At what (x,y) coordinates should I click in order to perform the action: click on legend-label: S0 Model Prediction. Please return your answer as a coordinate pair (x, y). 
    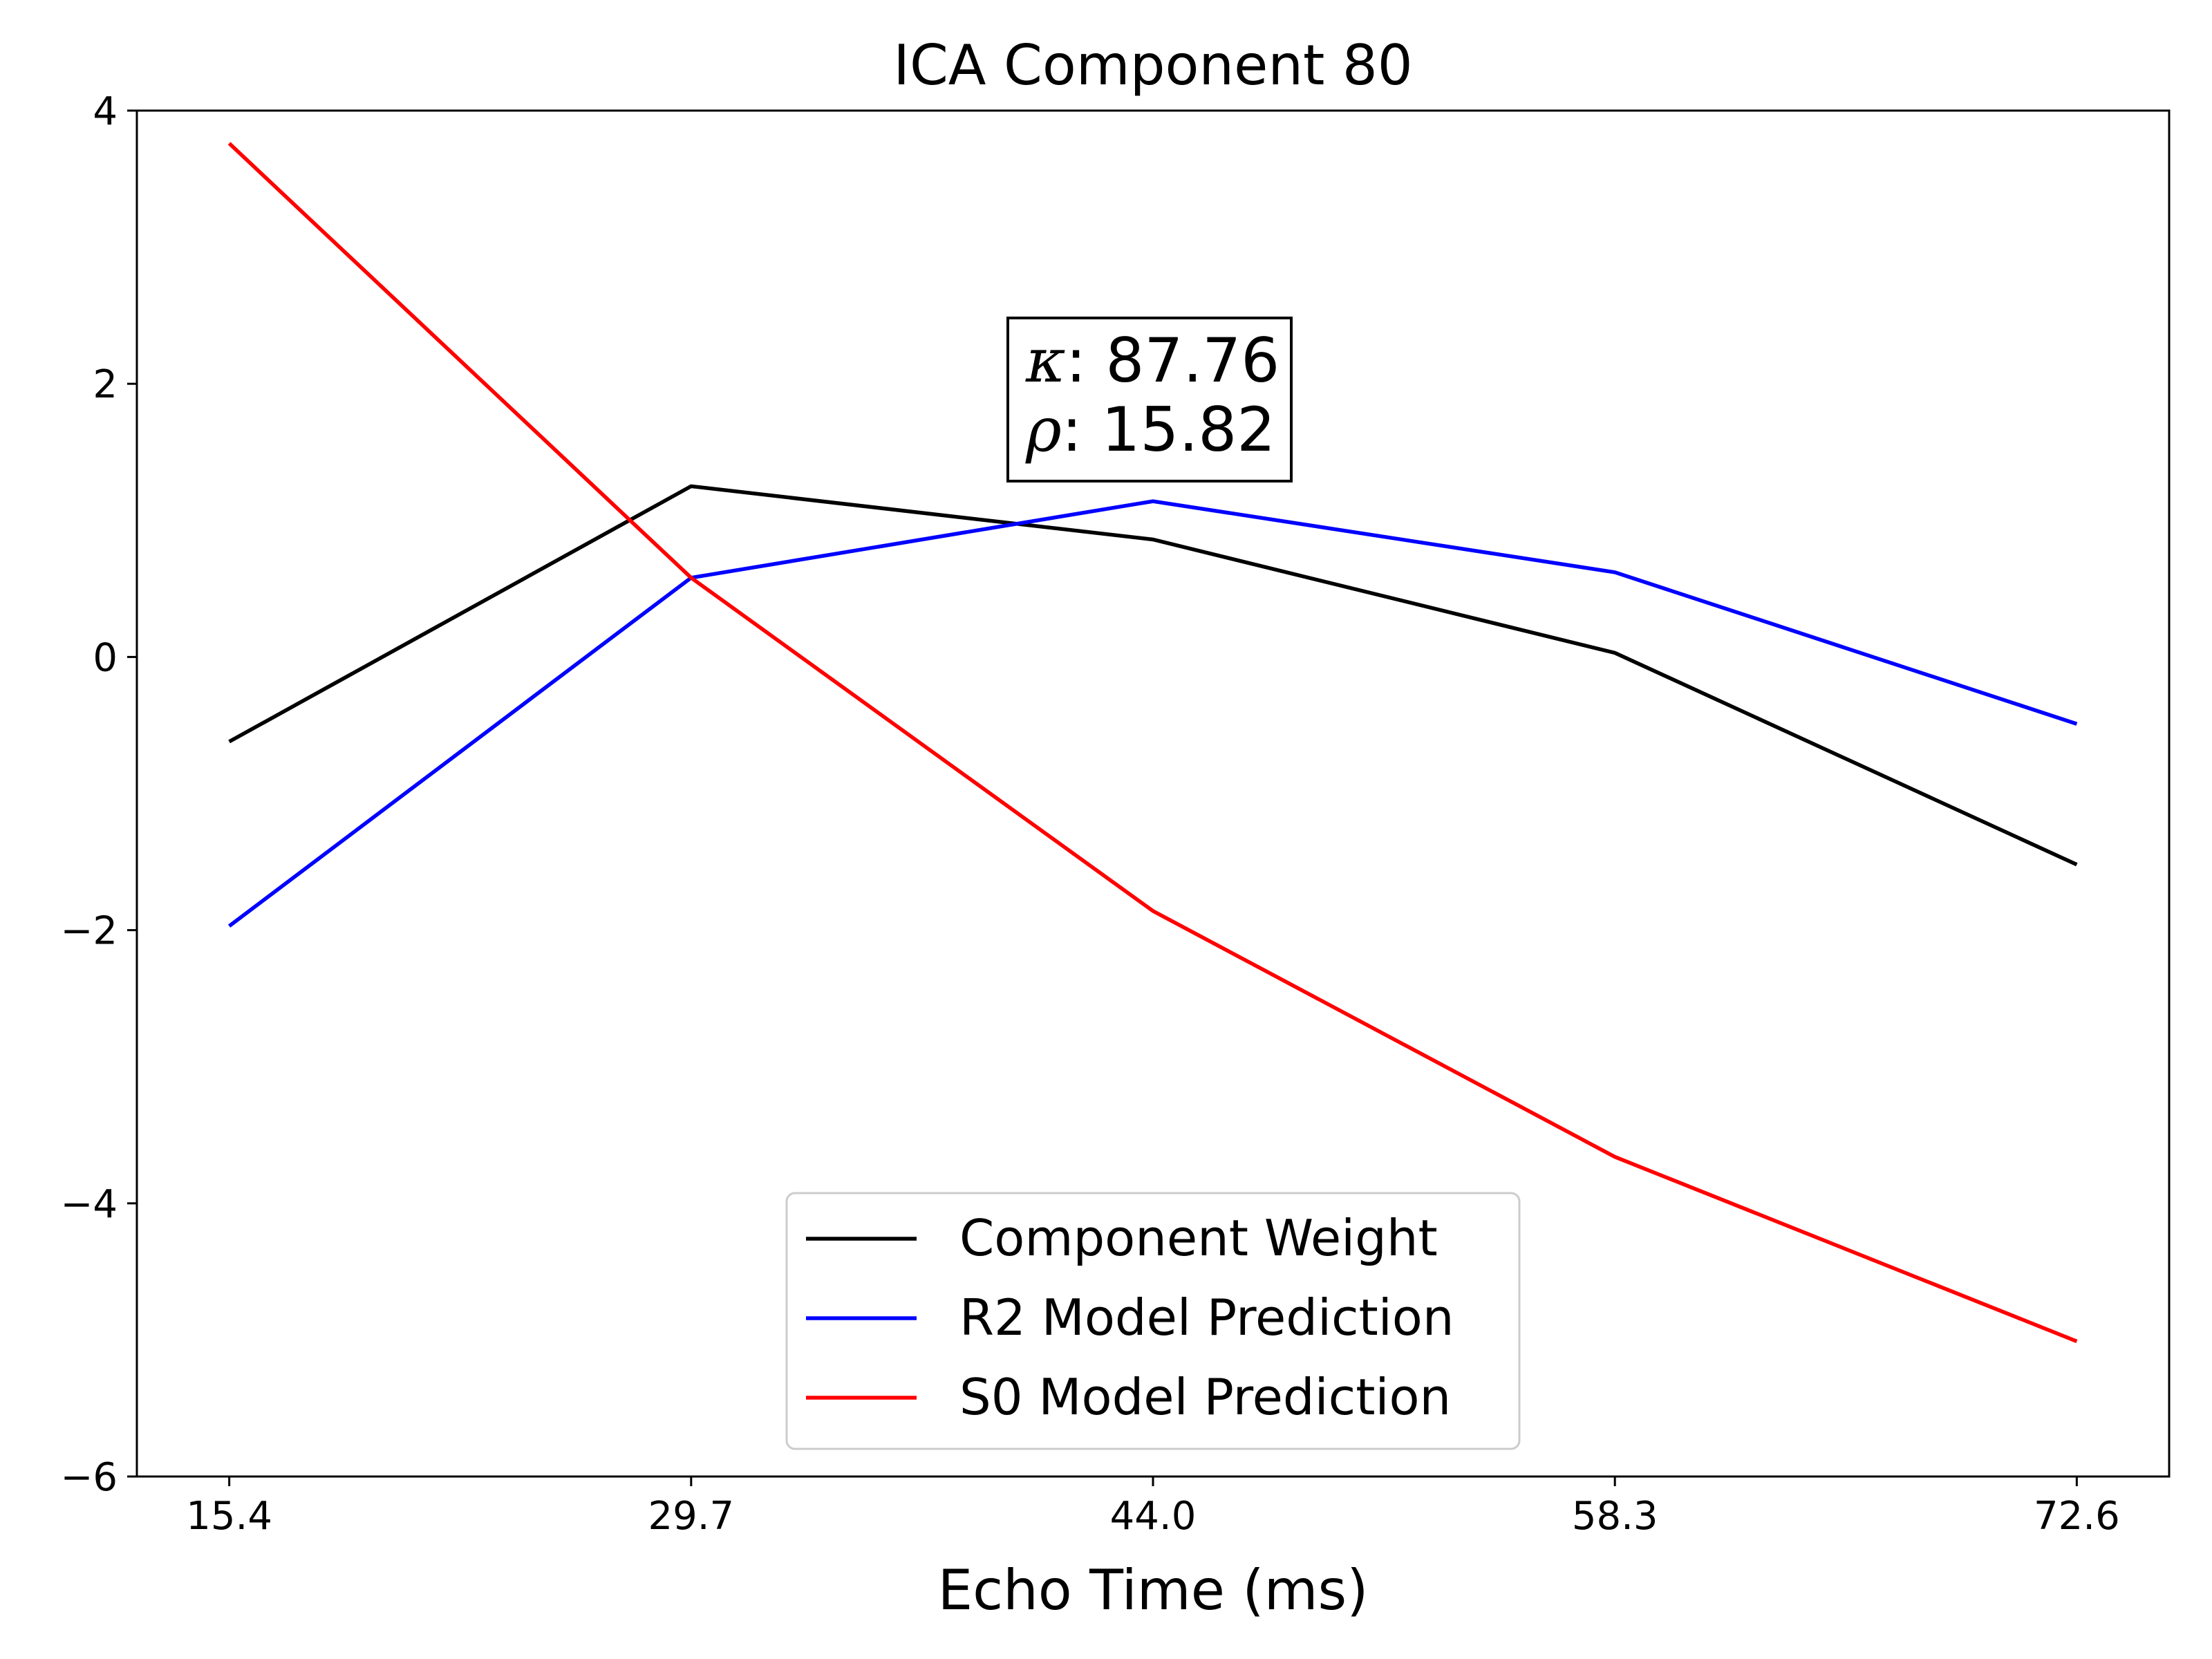
    Looking at the image, I should click on (1205, 1397).